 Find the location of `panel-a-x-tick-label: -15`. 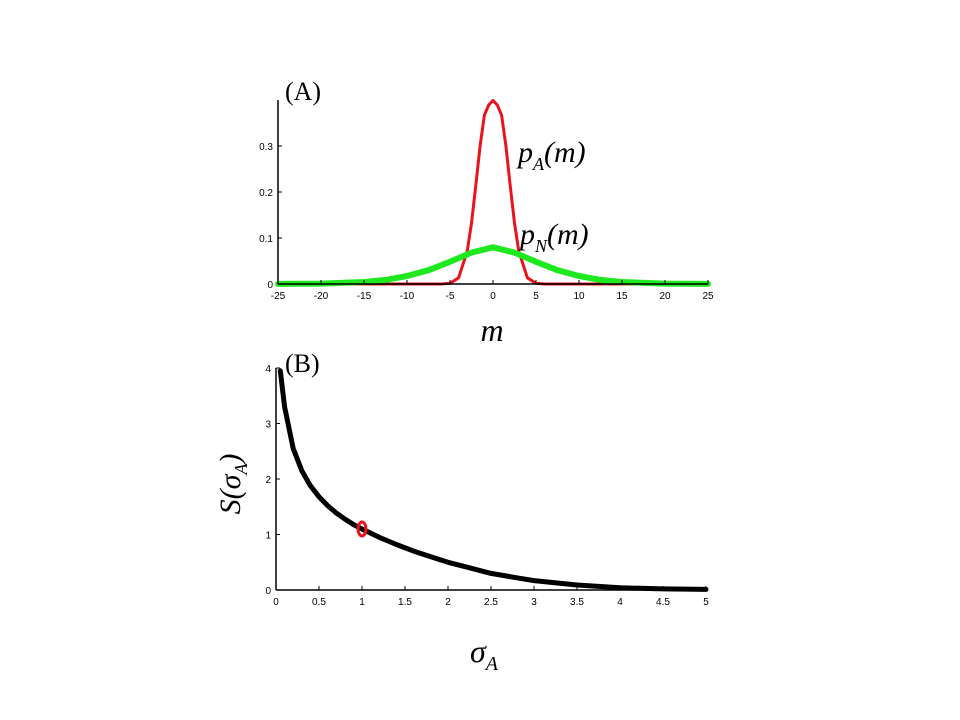

panel-a-x-tick-label: -15 is located at coordinates (364, 296).